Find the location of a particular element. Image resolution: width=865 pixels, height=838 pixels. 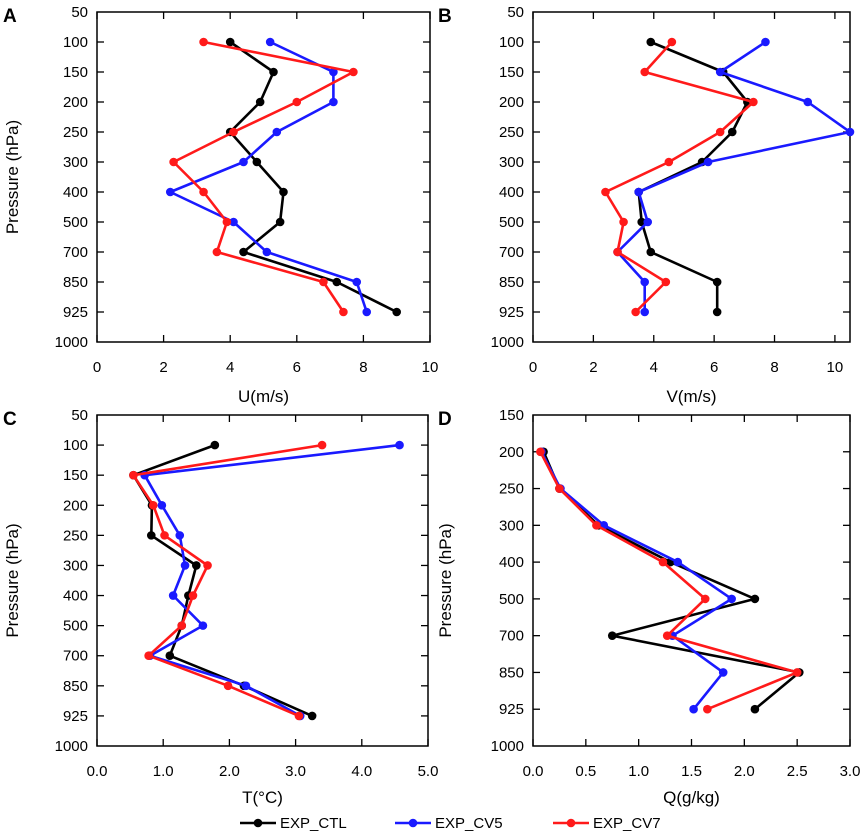

y-tick-label: 100 is located at coordinates (75, 42).